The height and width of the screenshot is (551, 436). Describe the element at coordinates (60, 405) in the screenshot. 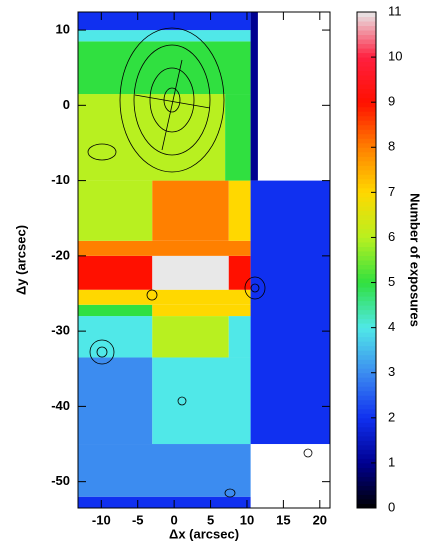

I see `y-tick-label: -40` at that location.